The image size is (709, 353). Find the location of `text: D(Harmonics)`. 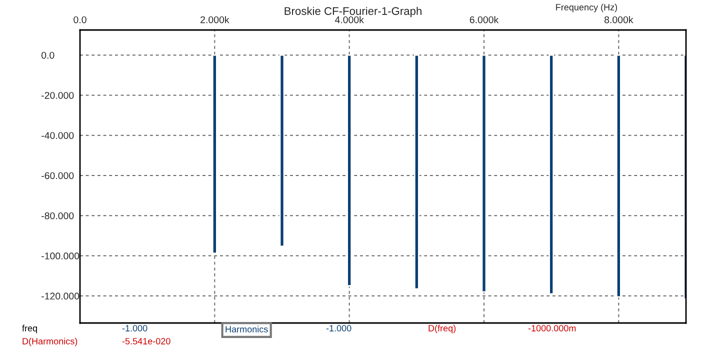

text: D(Harmonics) is located at coordinates (50, 342).